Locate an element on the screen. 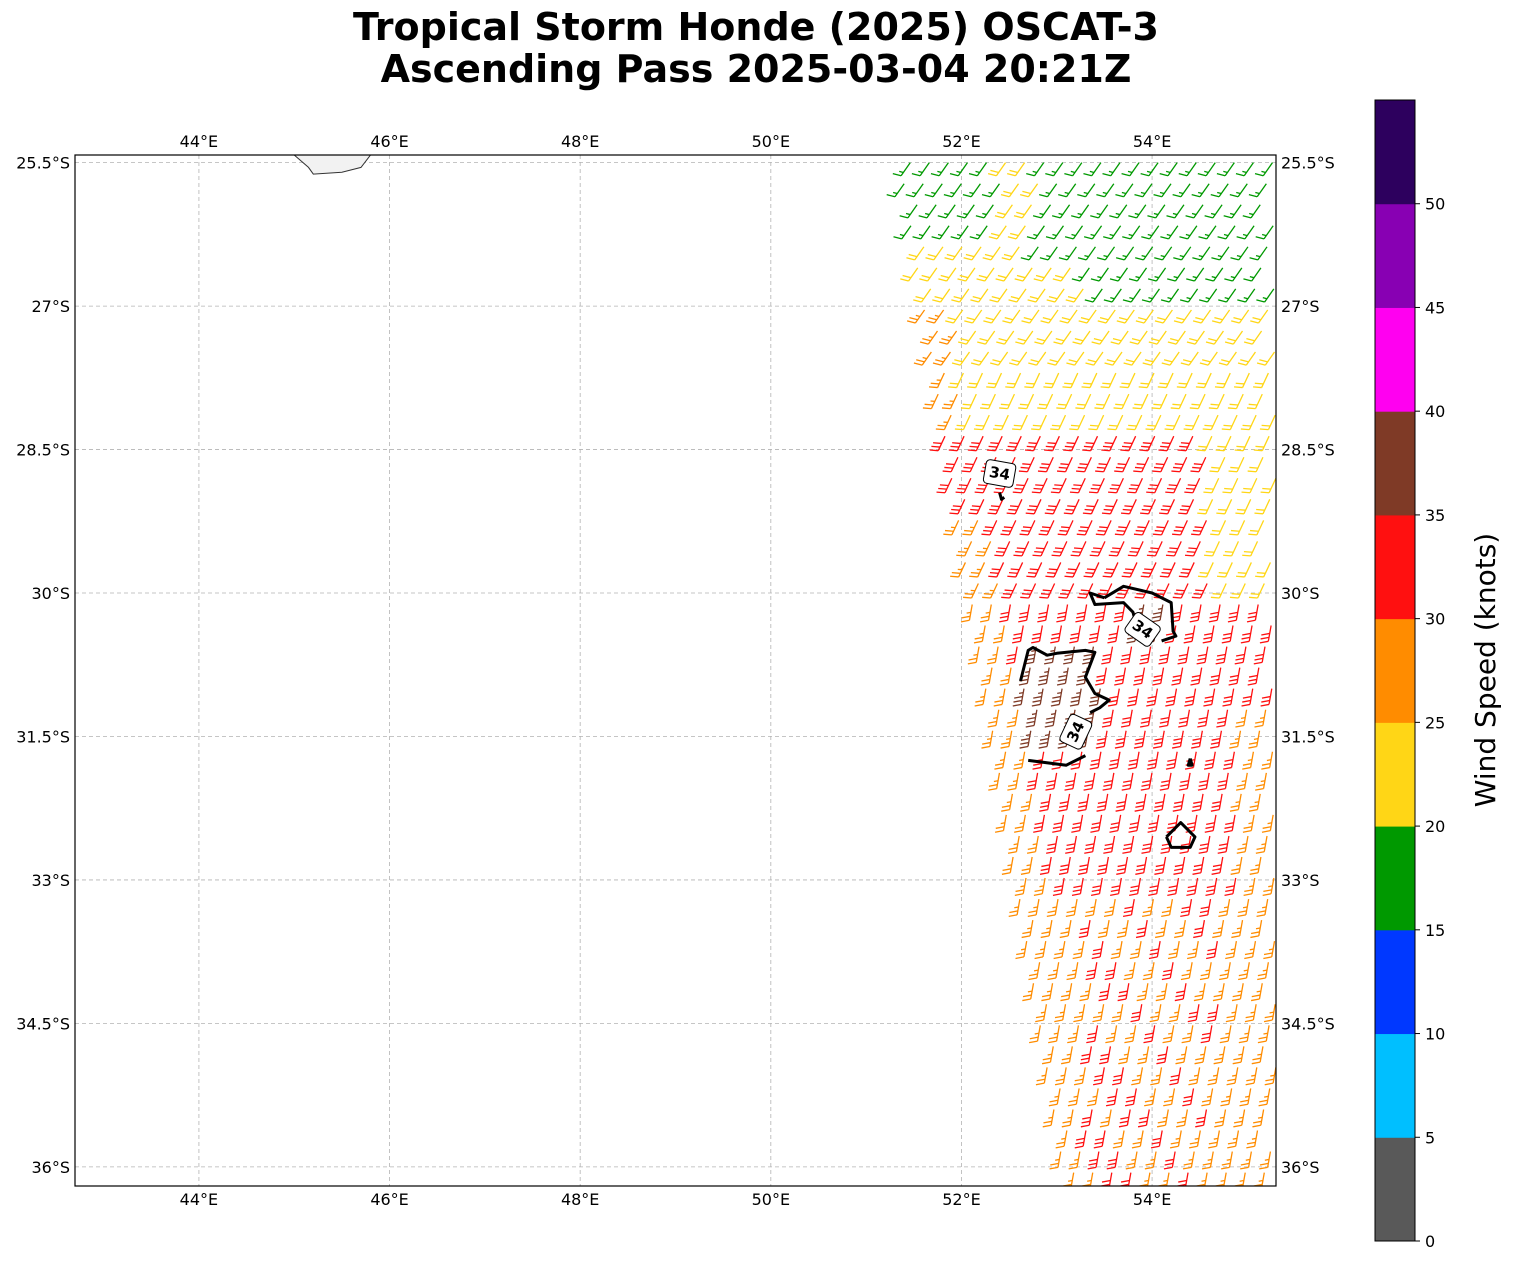 Image resolution: width=1513 pixels, height=1264 pixels. colorbar-frame is located at coordinates (1395, 670).